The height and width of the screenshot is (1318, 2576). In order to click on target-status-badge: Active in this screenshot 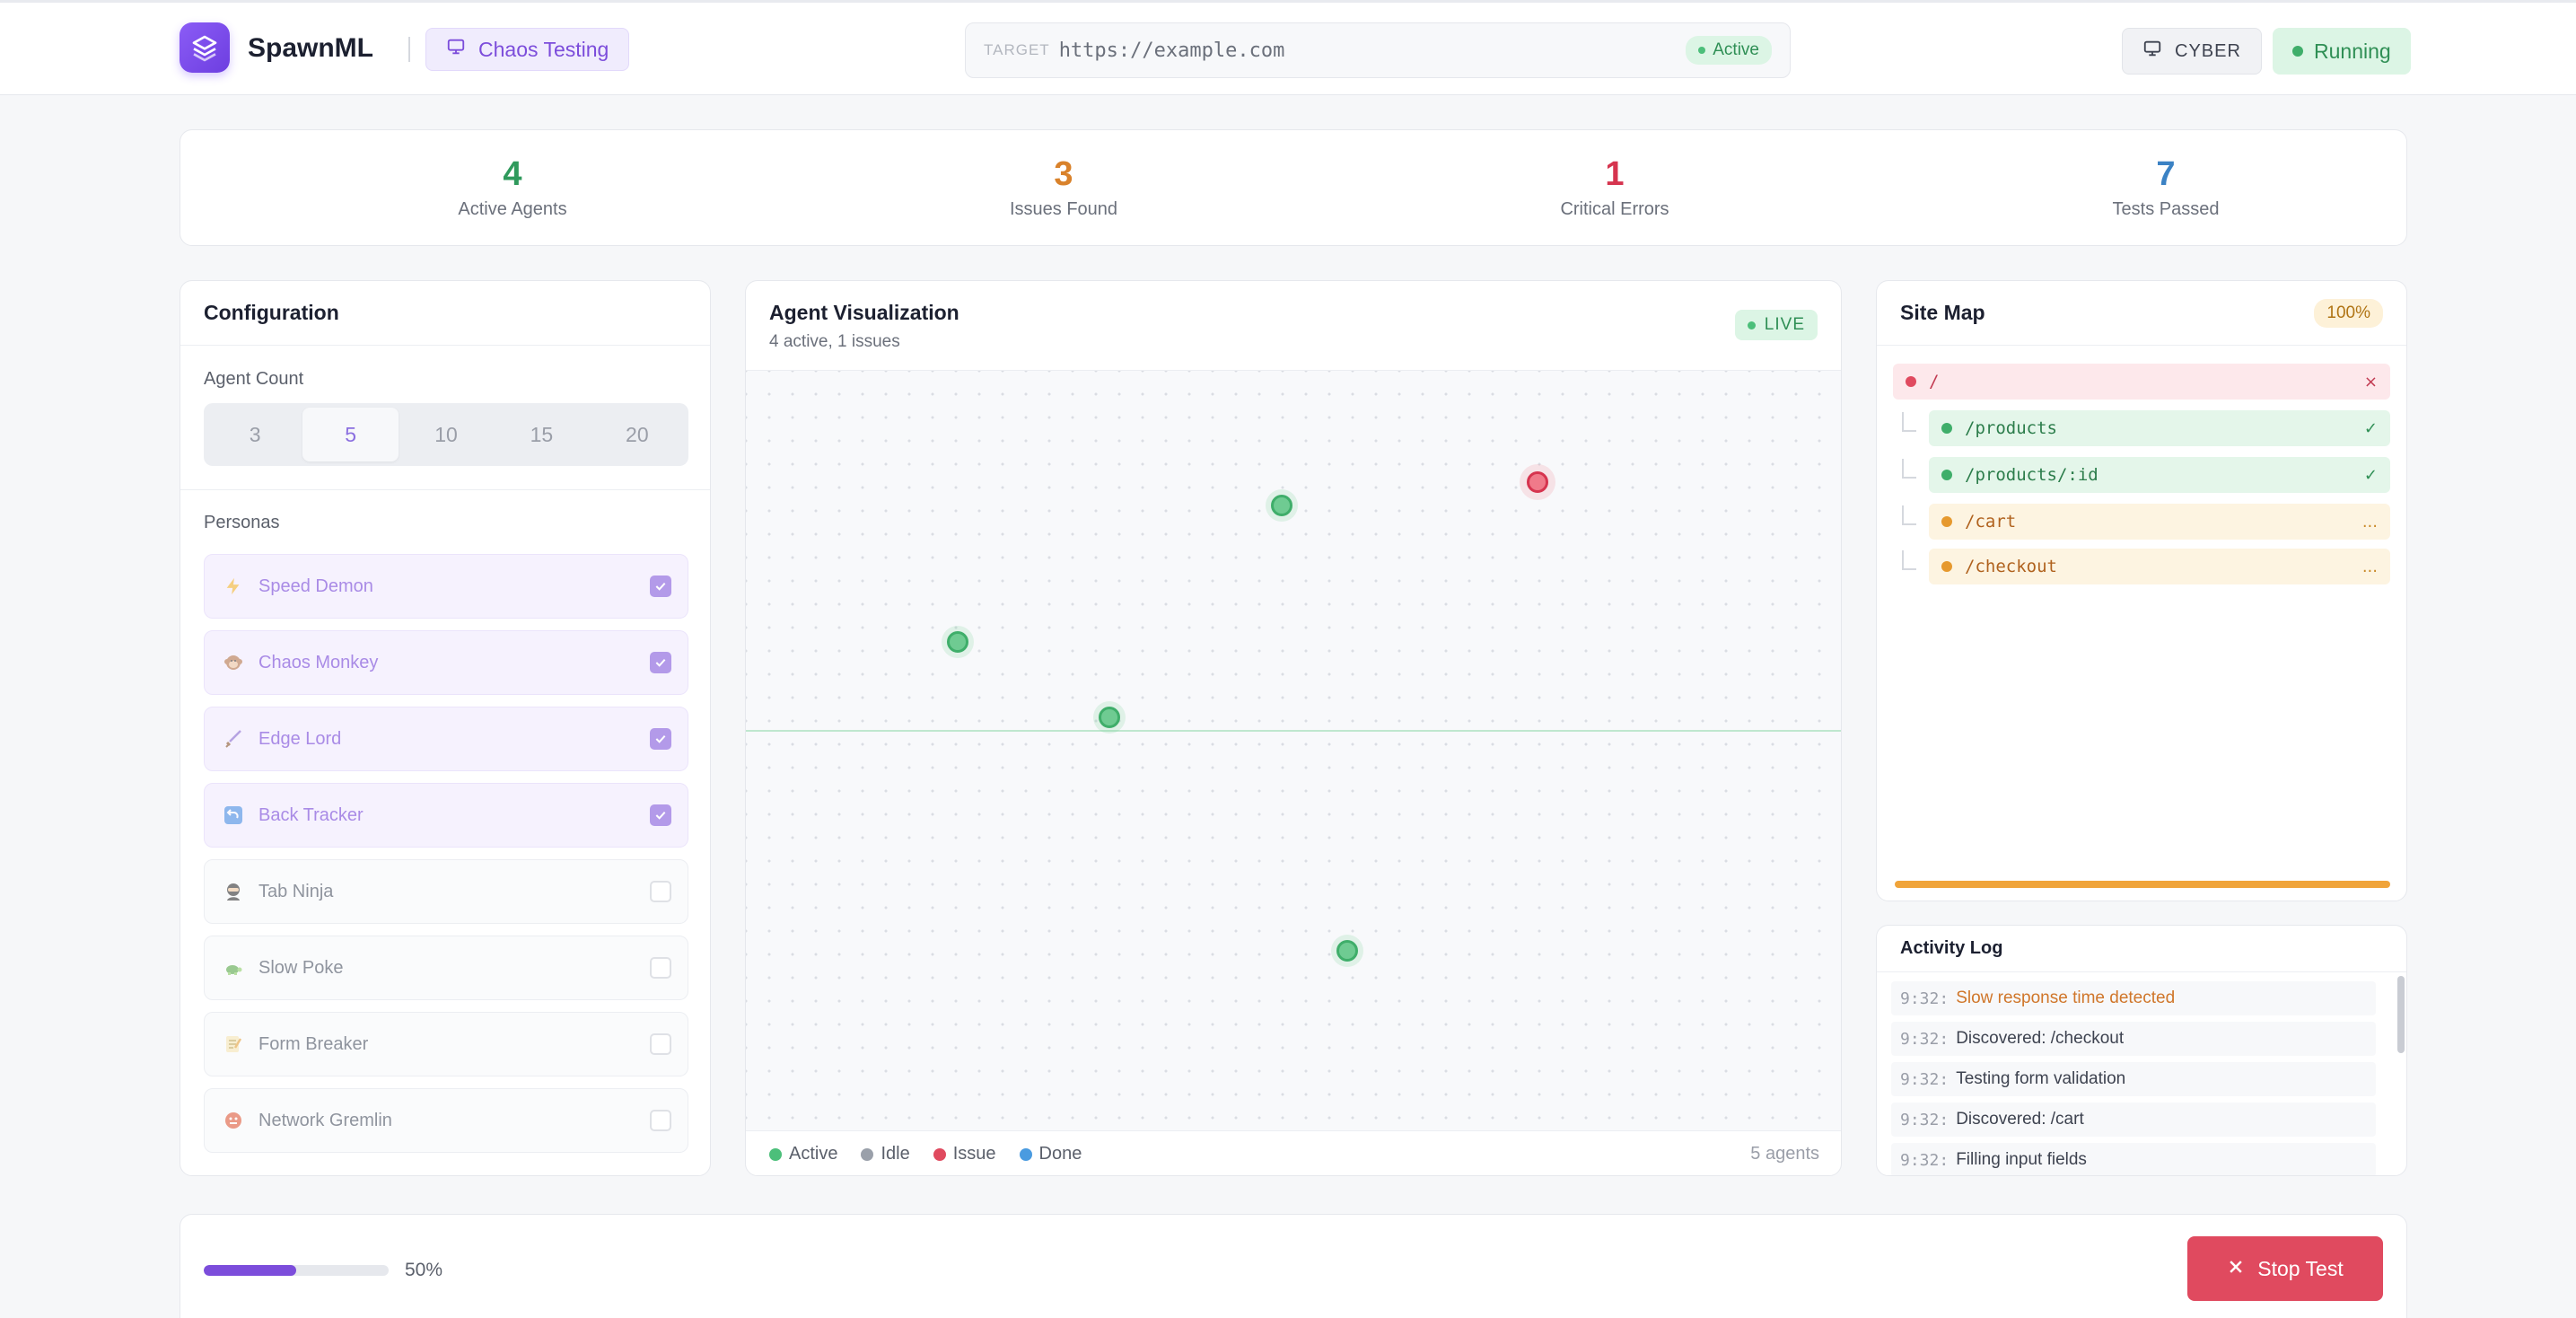, I will do `click(1729, 50)`.